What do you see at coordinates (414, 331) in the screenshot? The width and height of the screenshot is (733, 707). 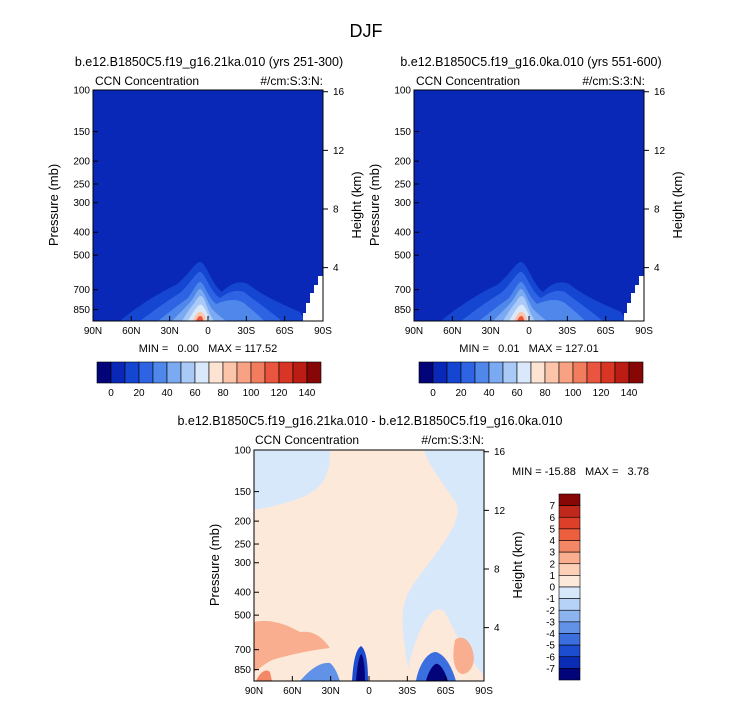 I see `panel-2-xtick-label: 90N` at bounding box center [414, 331].